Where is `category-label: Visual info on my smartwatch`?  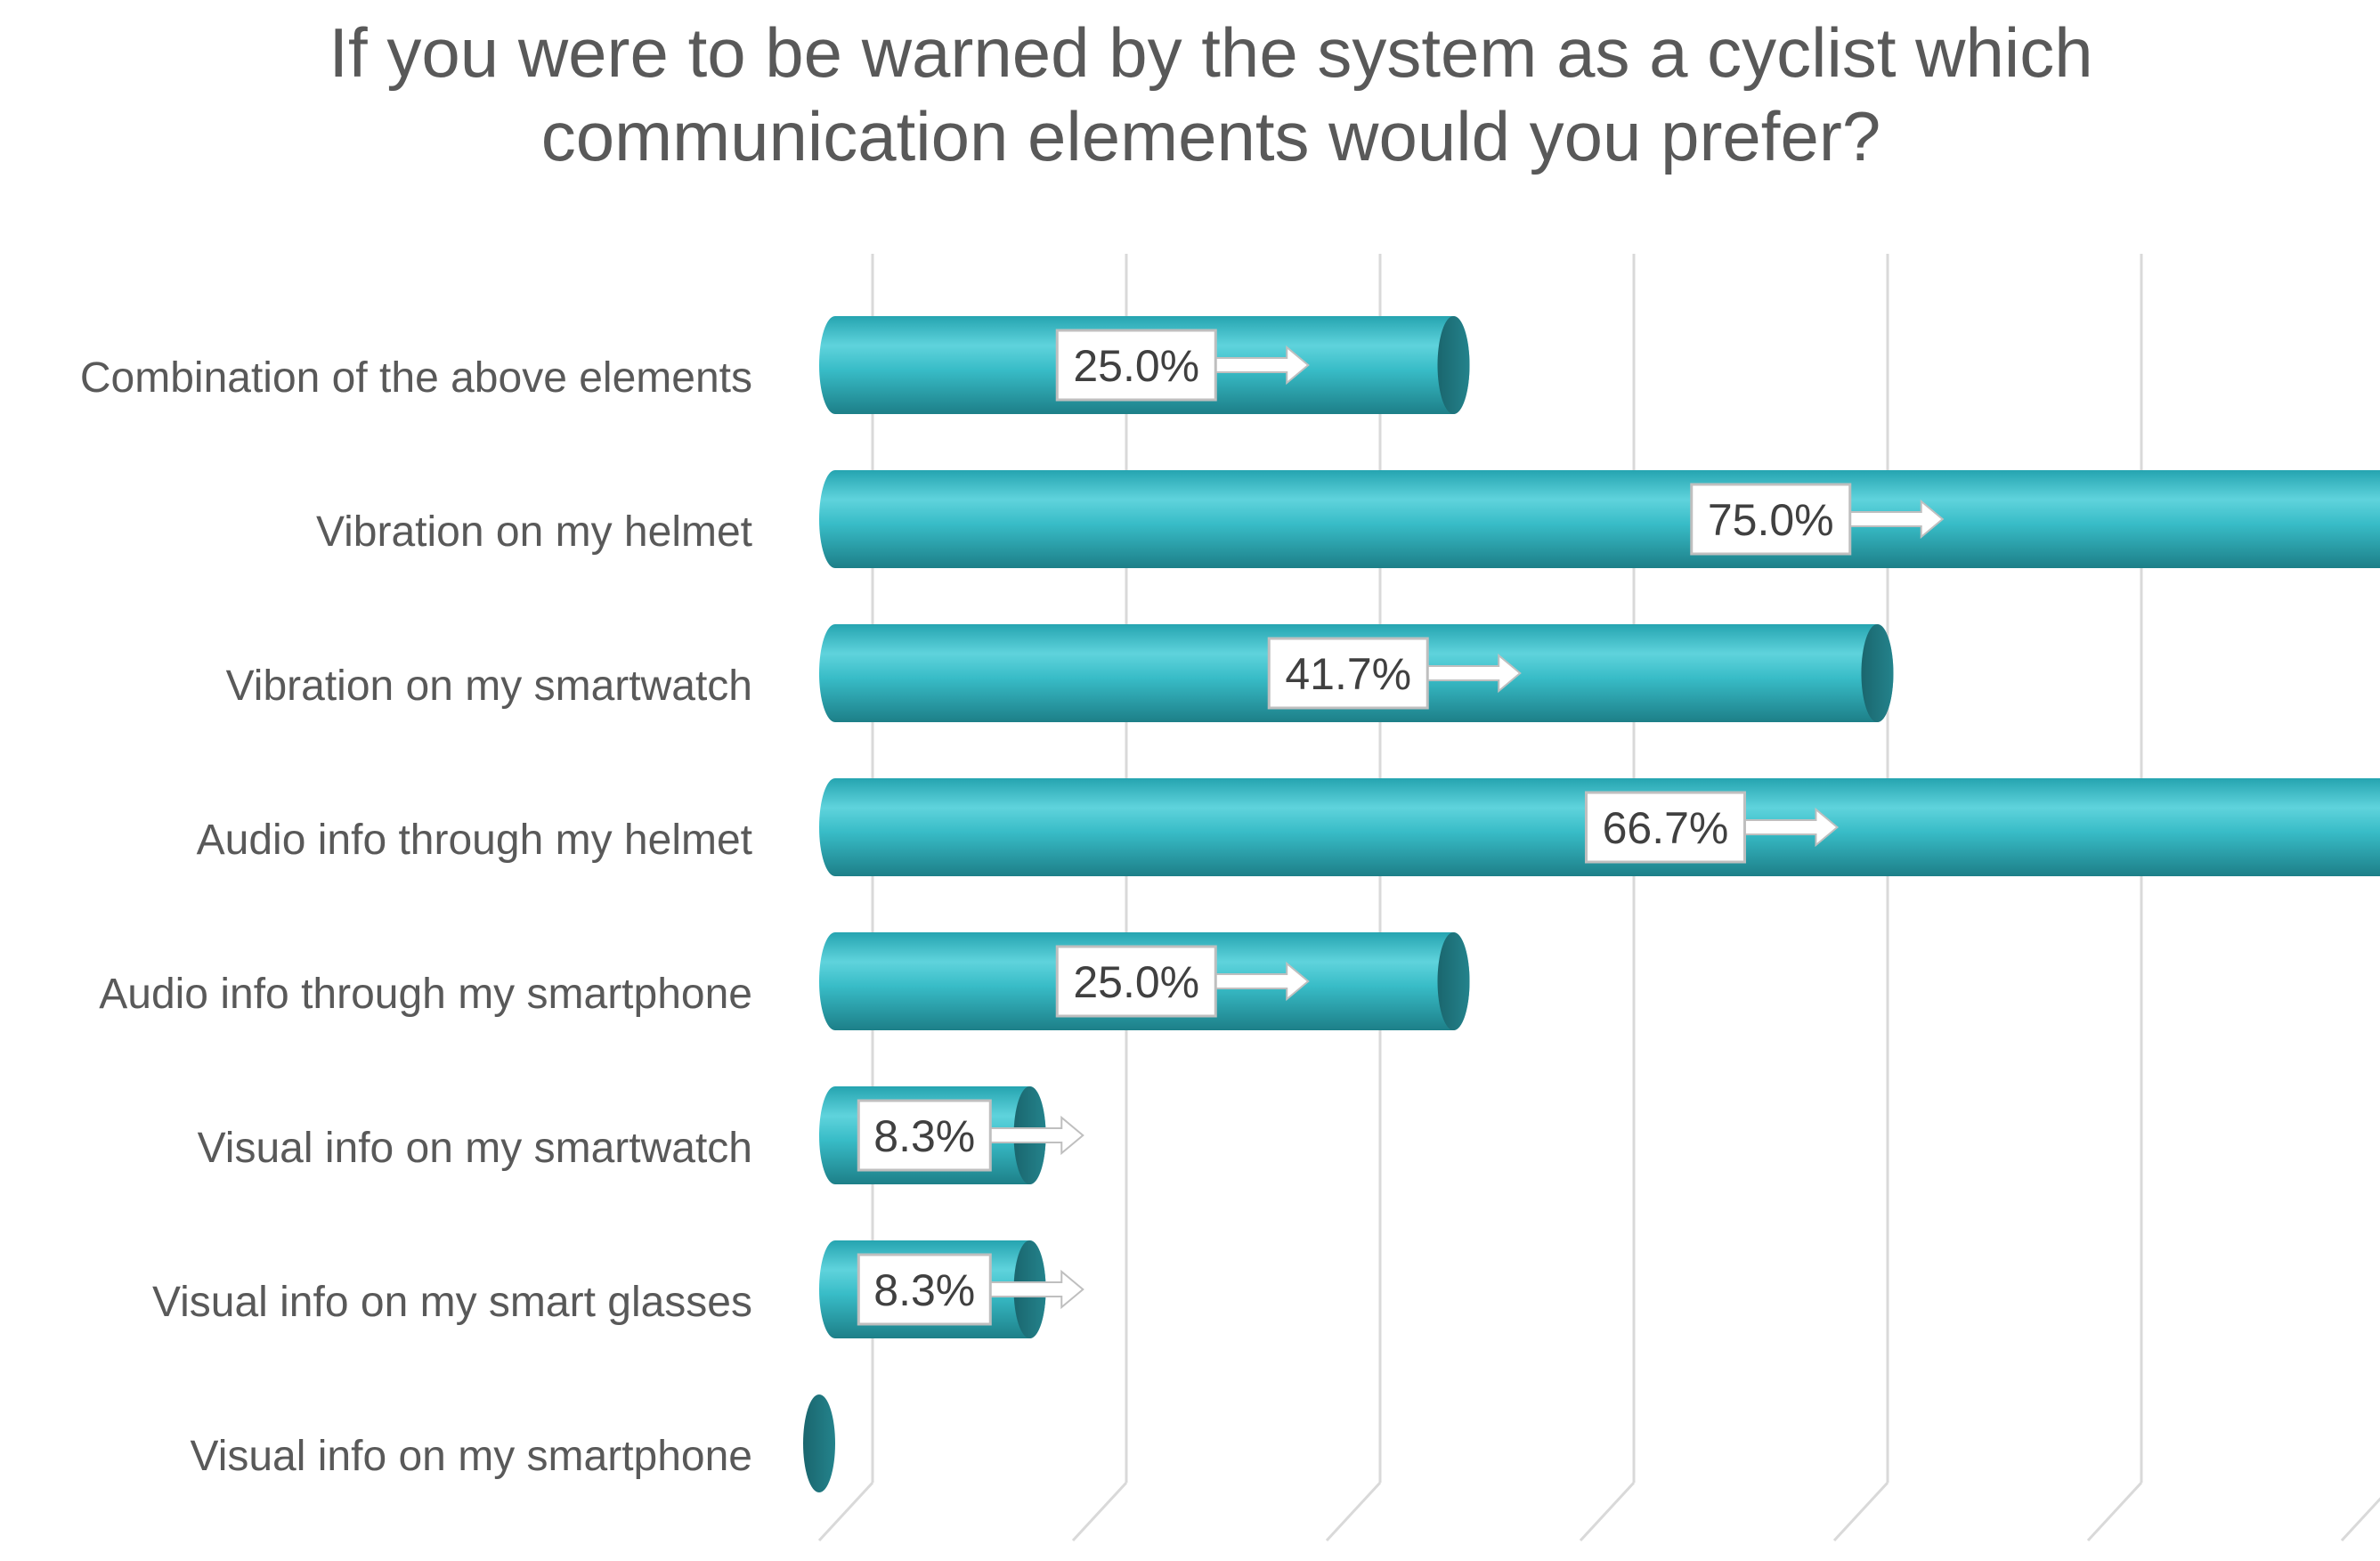 category-label: Visual info on my smartwatch is located at coordinates (475, 1149).